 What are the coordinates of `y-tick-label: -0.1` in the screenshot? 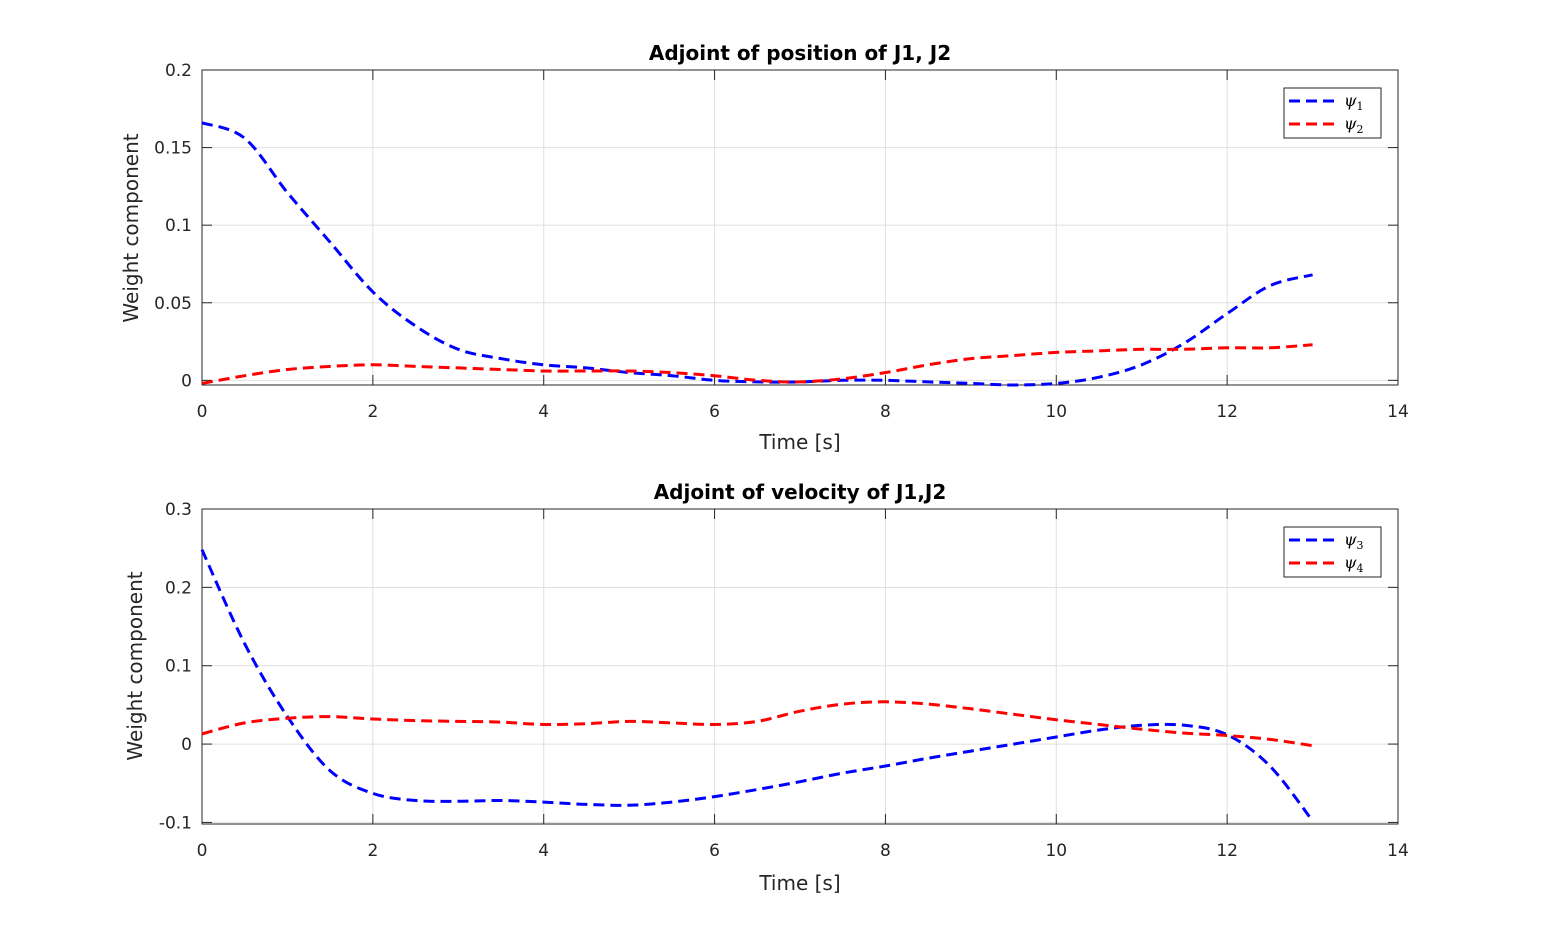 It's located at (175, 823).